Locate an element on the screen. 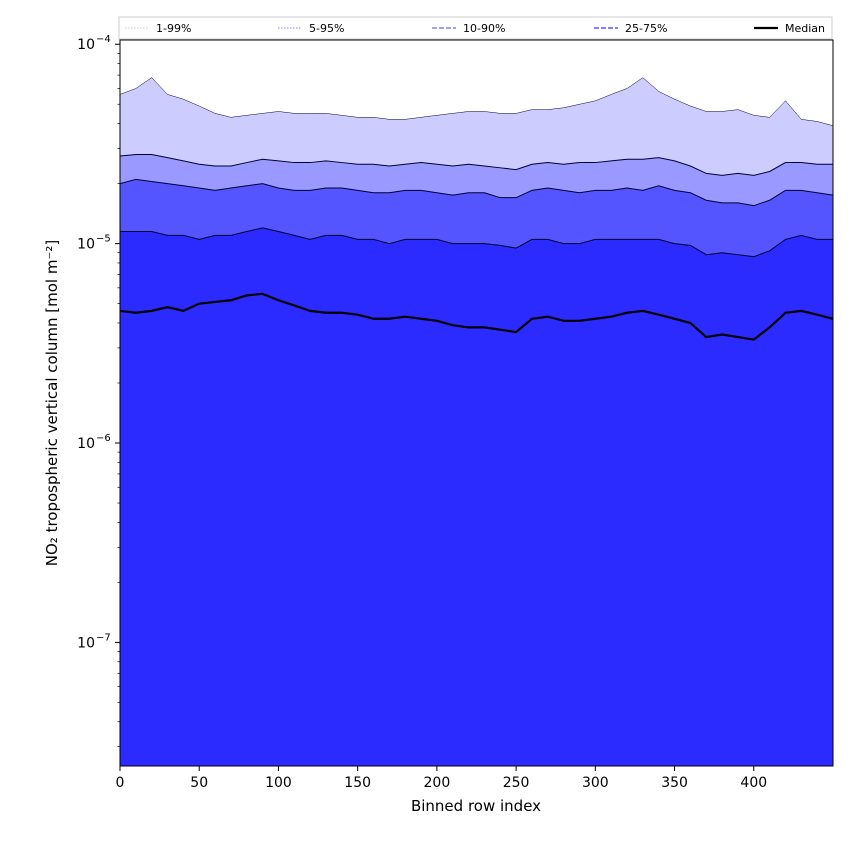 The width and height of the screenshot is (850, 850). x-axis: 0 50 100 150 200 250 300 350 400 is located at coordinates (441, 778).